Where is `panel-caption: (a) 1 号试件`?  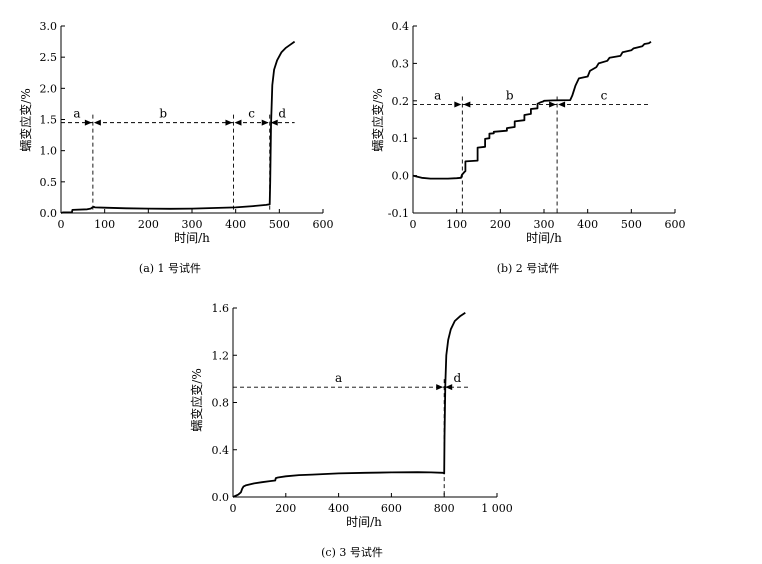
panel-caption: (a) 1 号试件 is located at coordinates (170, 268).